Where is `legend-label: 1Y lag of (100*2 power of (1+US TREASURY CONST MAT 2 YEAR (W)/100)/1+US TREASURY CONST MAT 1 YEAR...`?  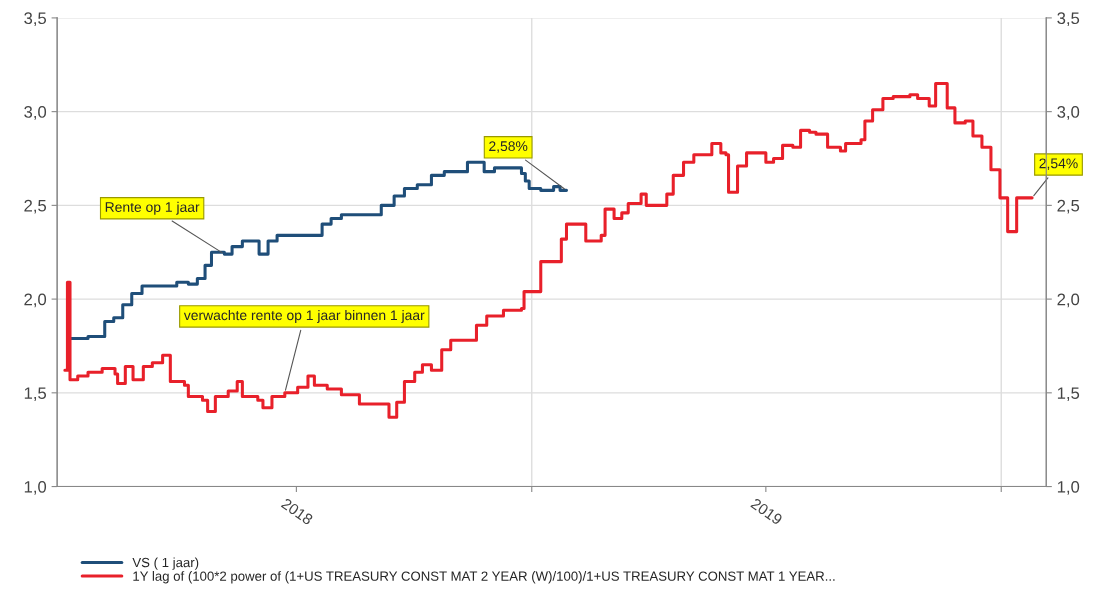 legend-label: 1Y lag of (100*2 power of (1+US TREASURY CONST MAT 2 YEAR (W)/100)/1+US TREASURY CONST MAT 1 YEAR... is located at coordinates (484, 577).